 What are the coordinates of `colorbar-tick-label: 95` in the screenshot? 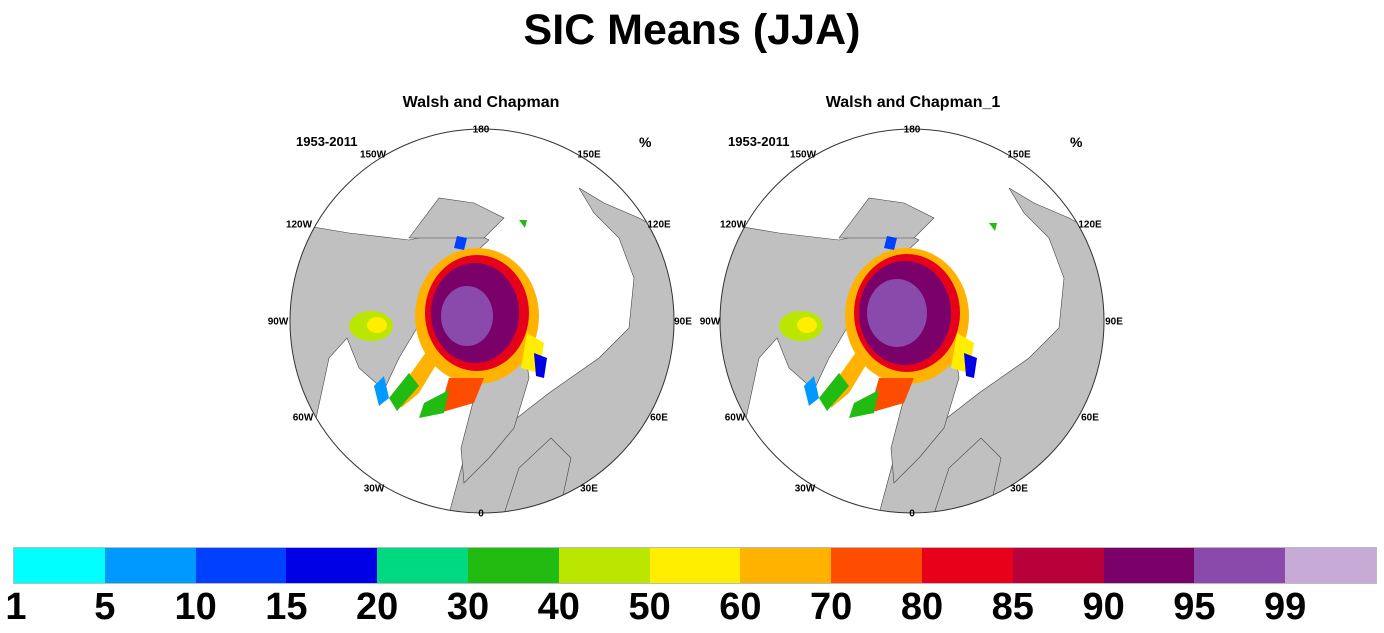 It's located at (1194, 607).